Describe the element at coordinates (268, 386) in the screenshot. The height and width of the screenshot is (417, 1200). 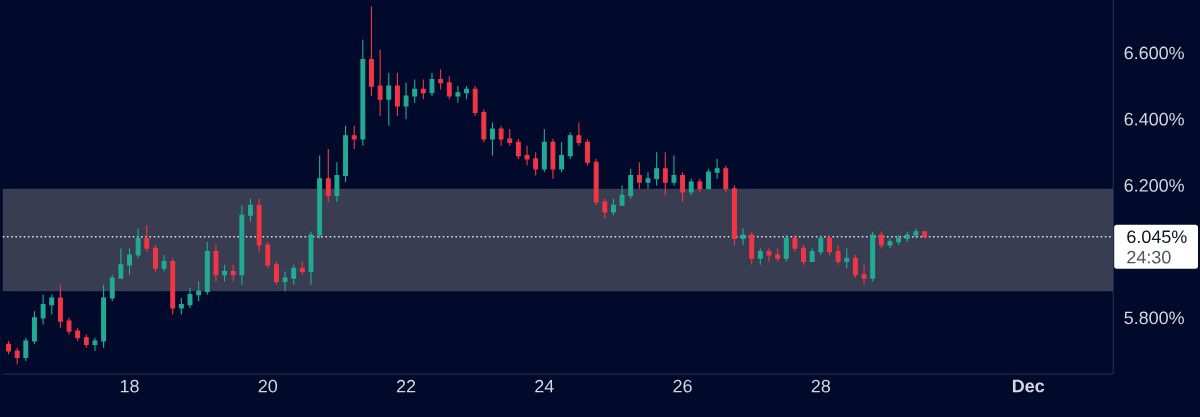
I see `x-tick-label: 20` at that location.